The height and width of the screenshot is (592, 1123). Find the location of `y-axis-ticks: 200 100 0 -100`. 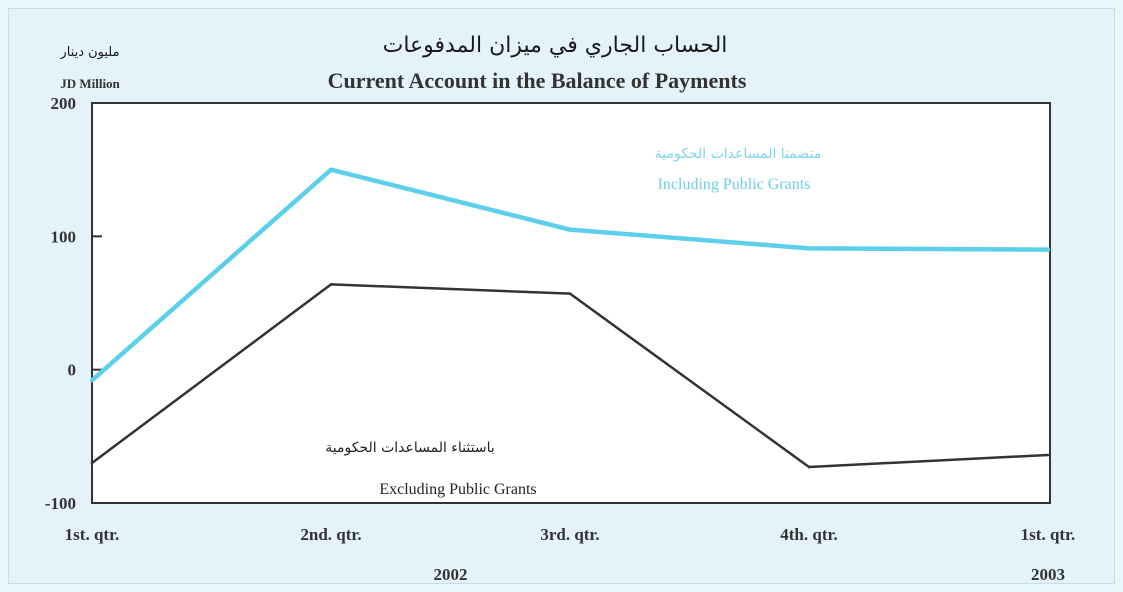

y-axis-ticks: 200 100 0 -100 is located at coordinates (73, 303).